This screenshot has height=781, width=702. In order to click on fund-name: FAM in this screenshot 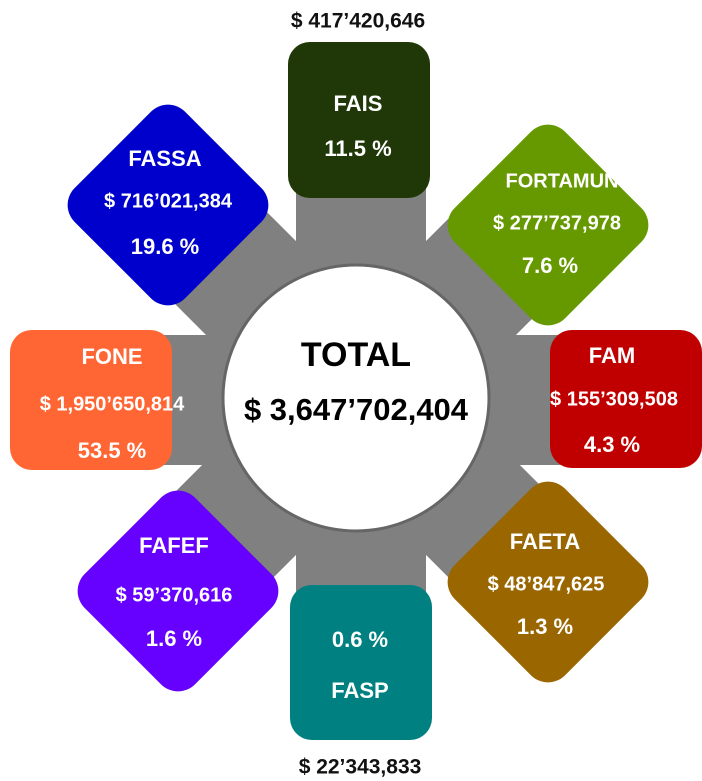, I will do `click(612, 355)`.